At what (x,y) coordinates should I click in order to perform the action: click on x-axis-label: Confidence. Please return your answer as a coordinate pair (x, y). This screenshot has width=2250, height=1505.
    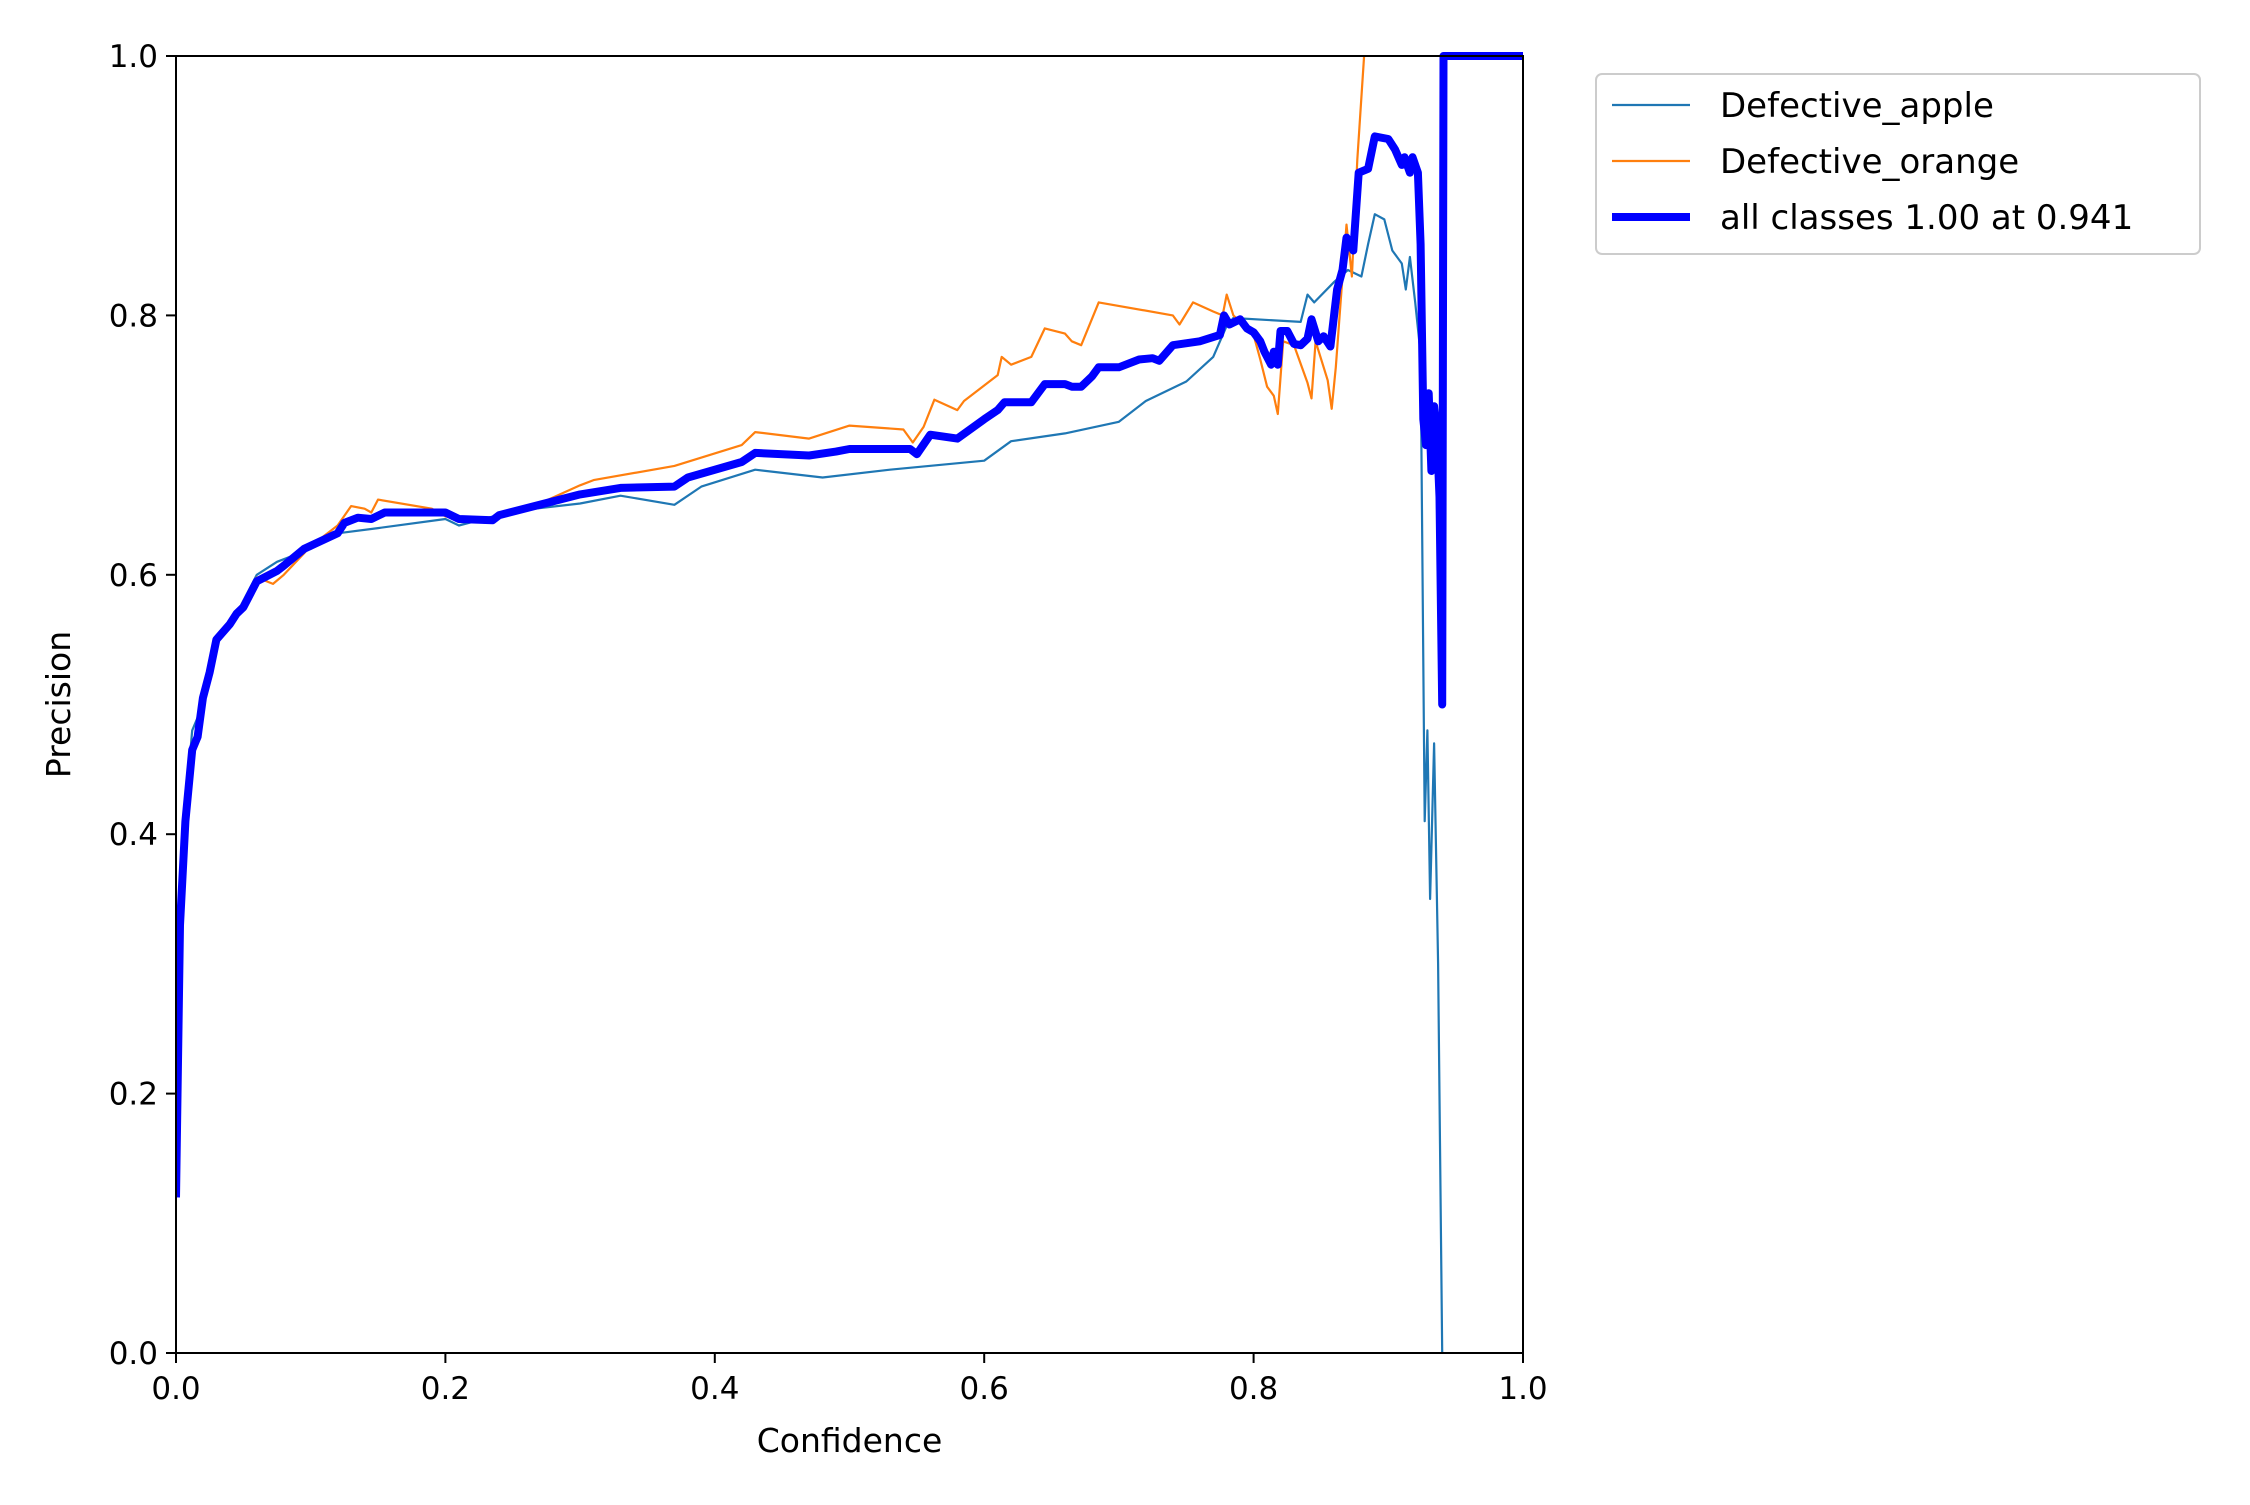
    Looking at the image, I should click on (850, 1440).